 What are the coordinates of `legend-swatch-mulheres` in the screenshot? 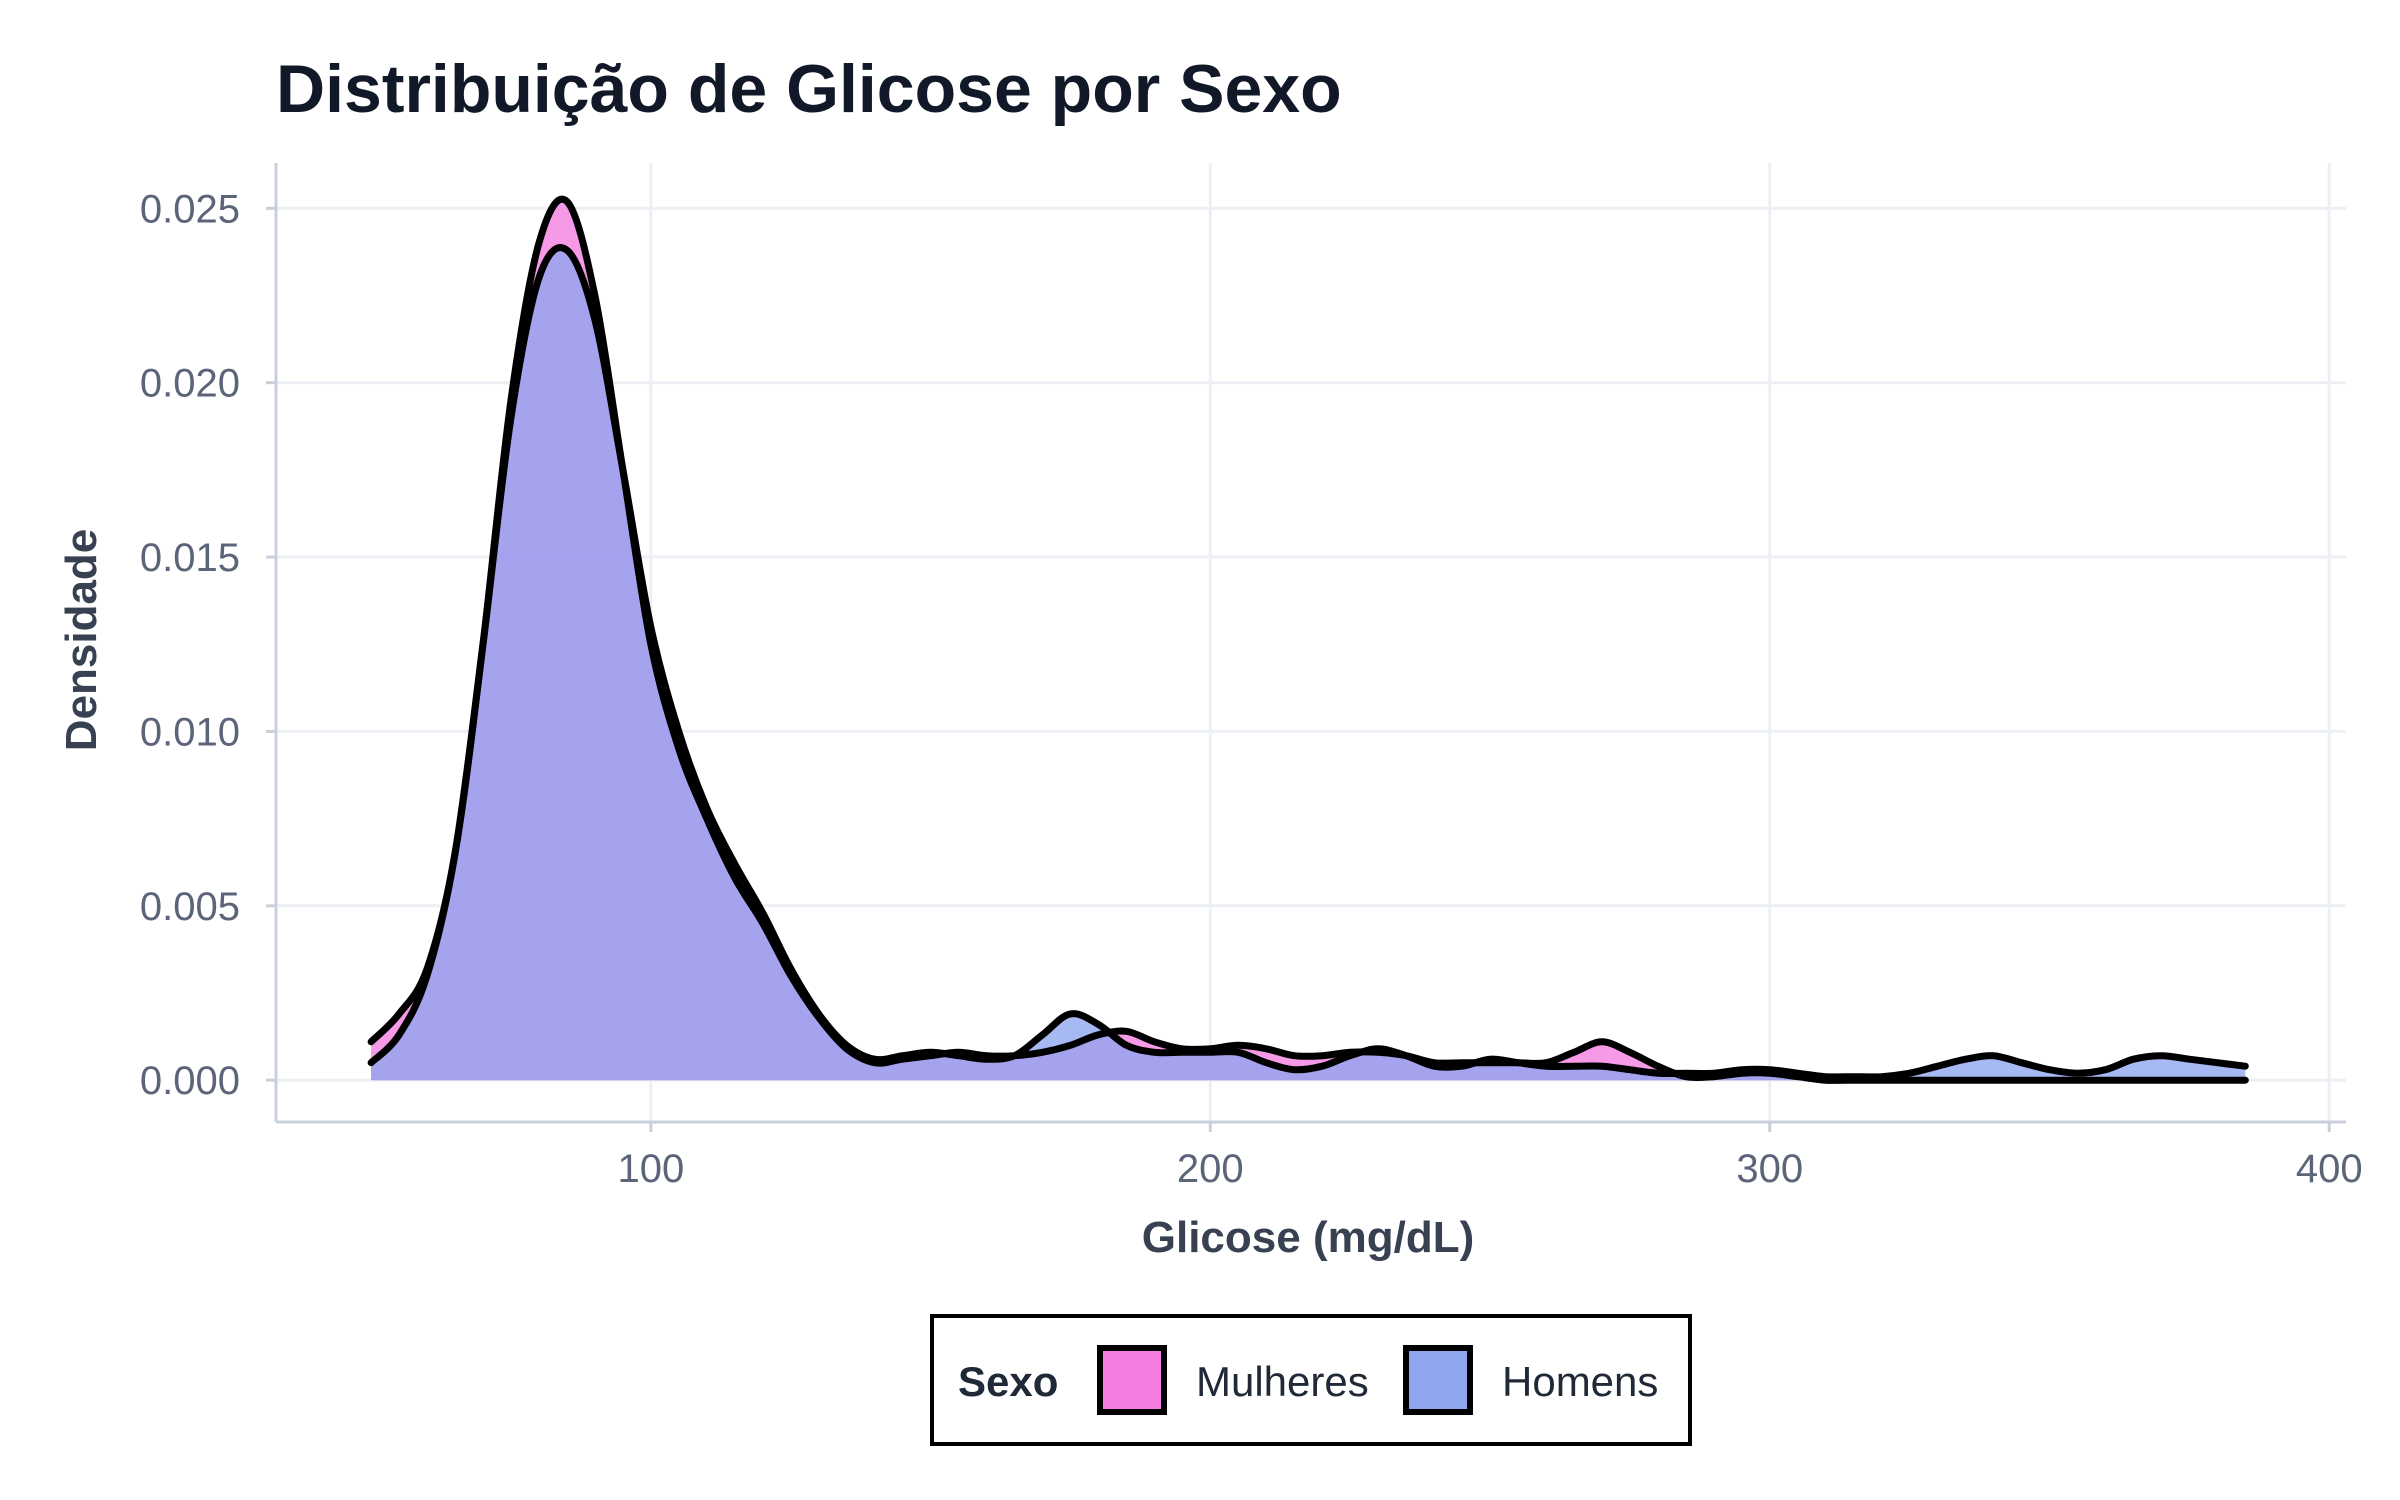 It's located at (1132, 1380).